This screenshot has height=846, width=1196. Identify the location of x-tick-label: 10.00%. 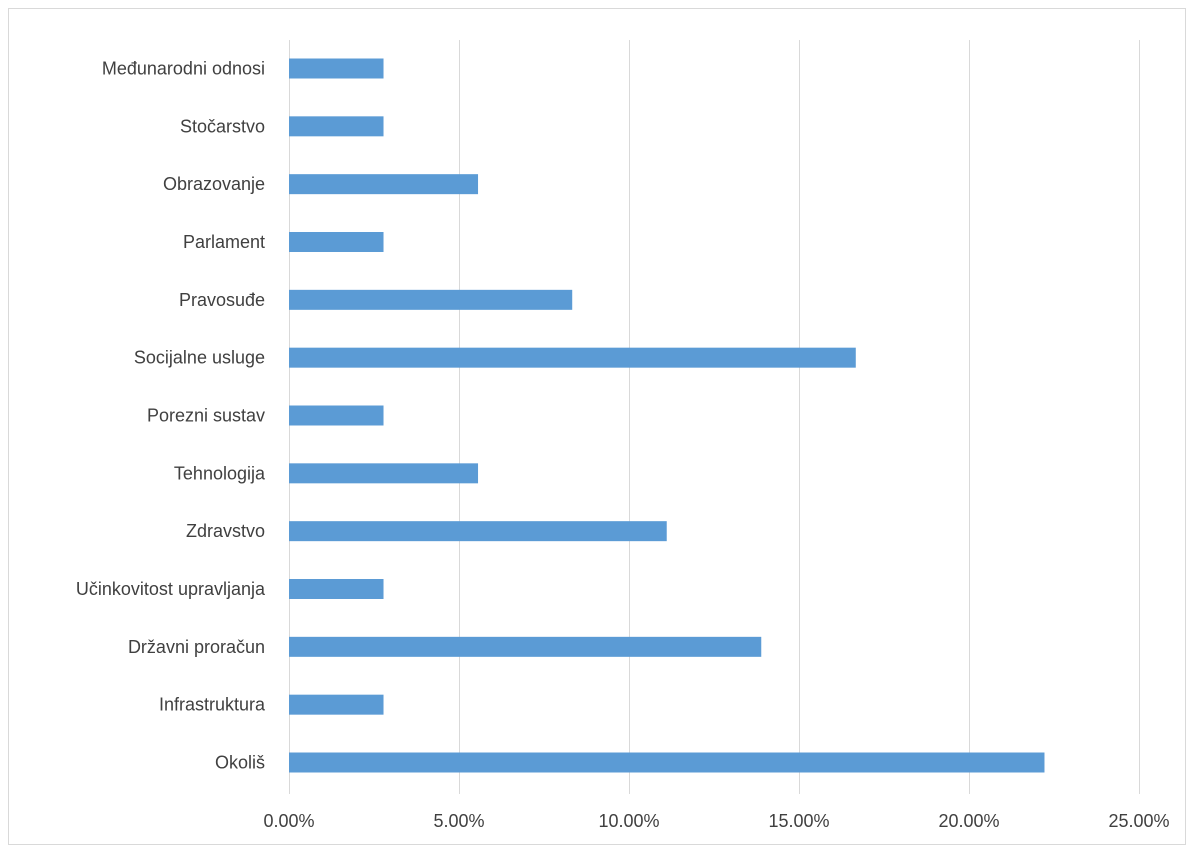
(628, 821).